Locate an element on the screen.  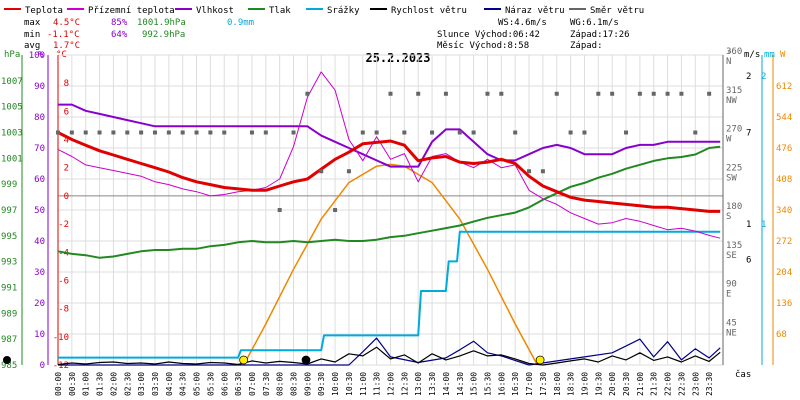
x-tick-label: 04:00 is located at coordinates (169, 384).